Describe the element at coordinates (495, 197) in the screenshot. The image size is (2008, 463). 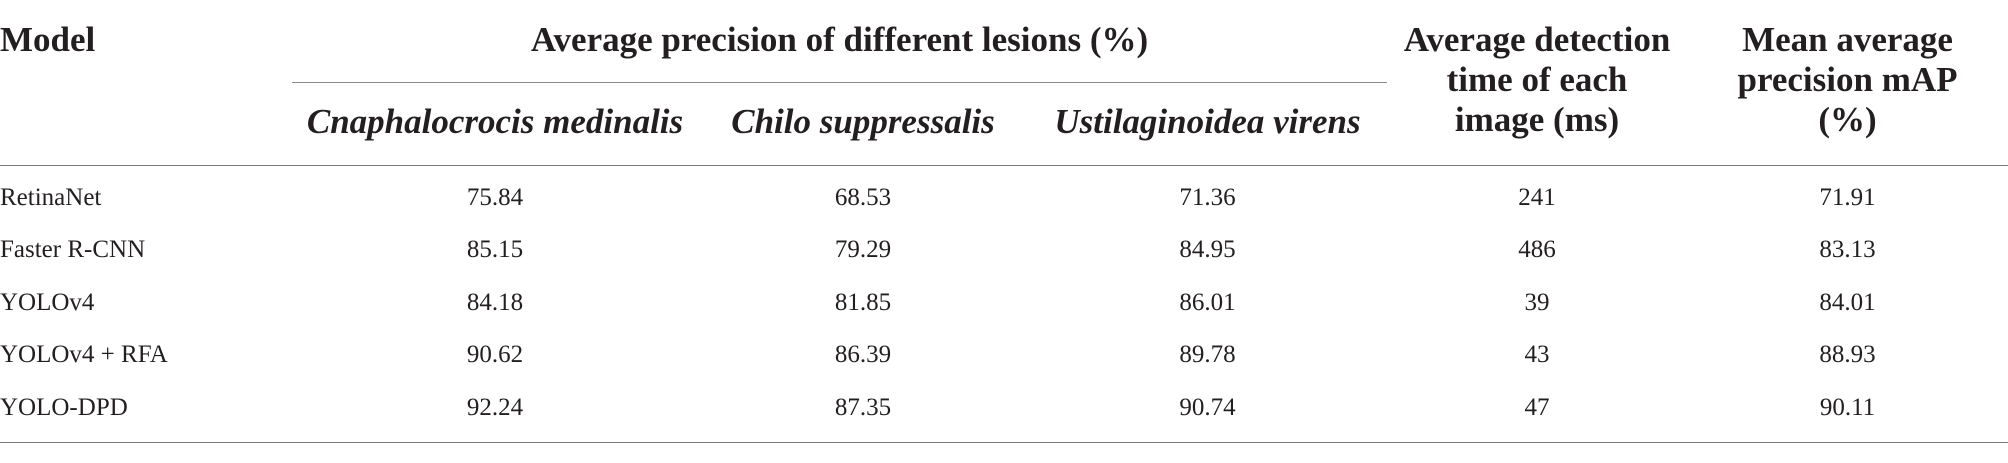
I see `cell-cnaphalocrocis: 75.84` at that location.